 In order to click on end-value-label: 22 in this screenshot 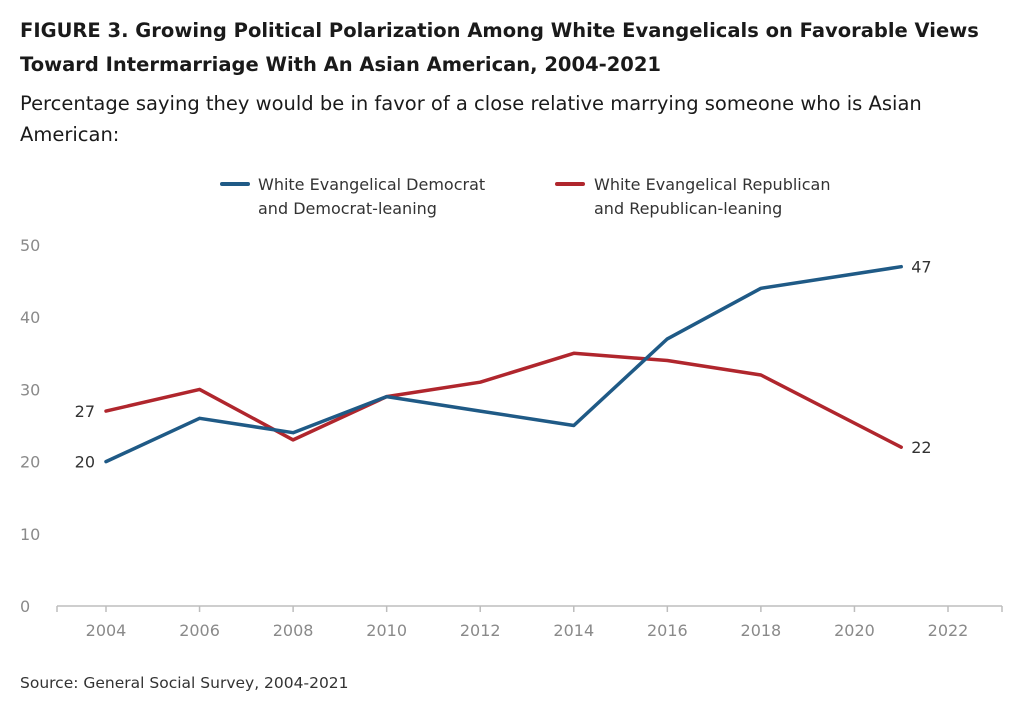, I will do `click(921, 447)`.